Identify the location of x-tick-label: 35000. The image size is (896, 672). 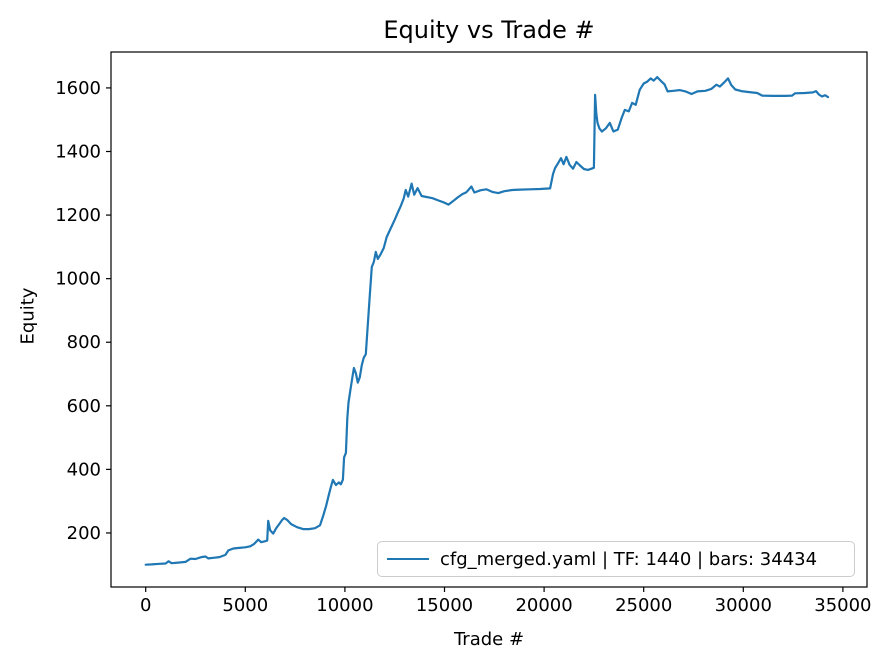
(842, 605).